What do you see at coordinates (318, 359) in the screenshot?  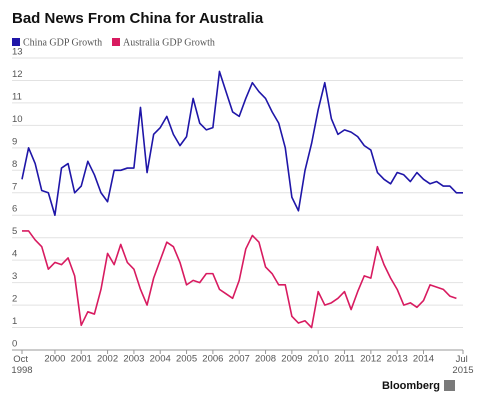 I see `x-tick-label: 2010` at bounding box center [318, 359].